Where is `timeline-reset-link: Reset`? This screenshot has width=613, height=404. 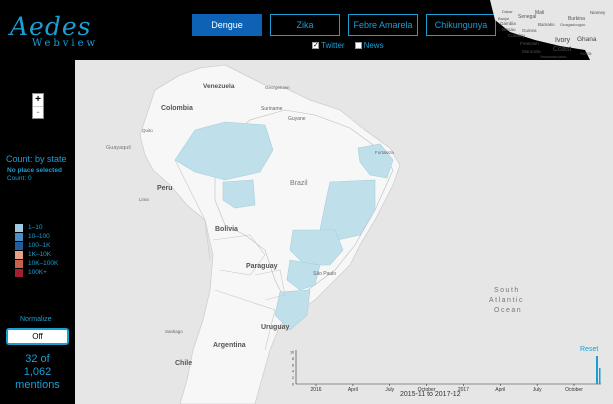 timeline-reset-link: Reset is located at coordinates (589, 349).